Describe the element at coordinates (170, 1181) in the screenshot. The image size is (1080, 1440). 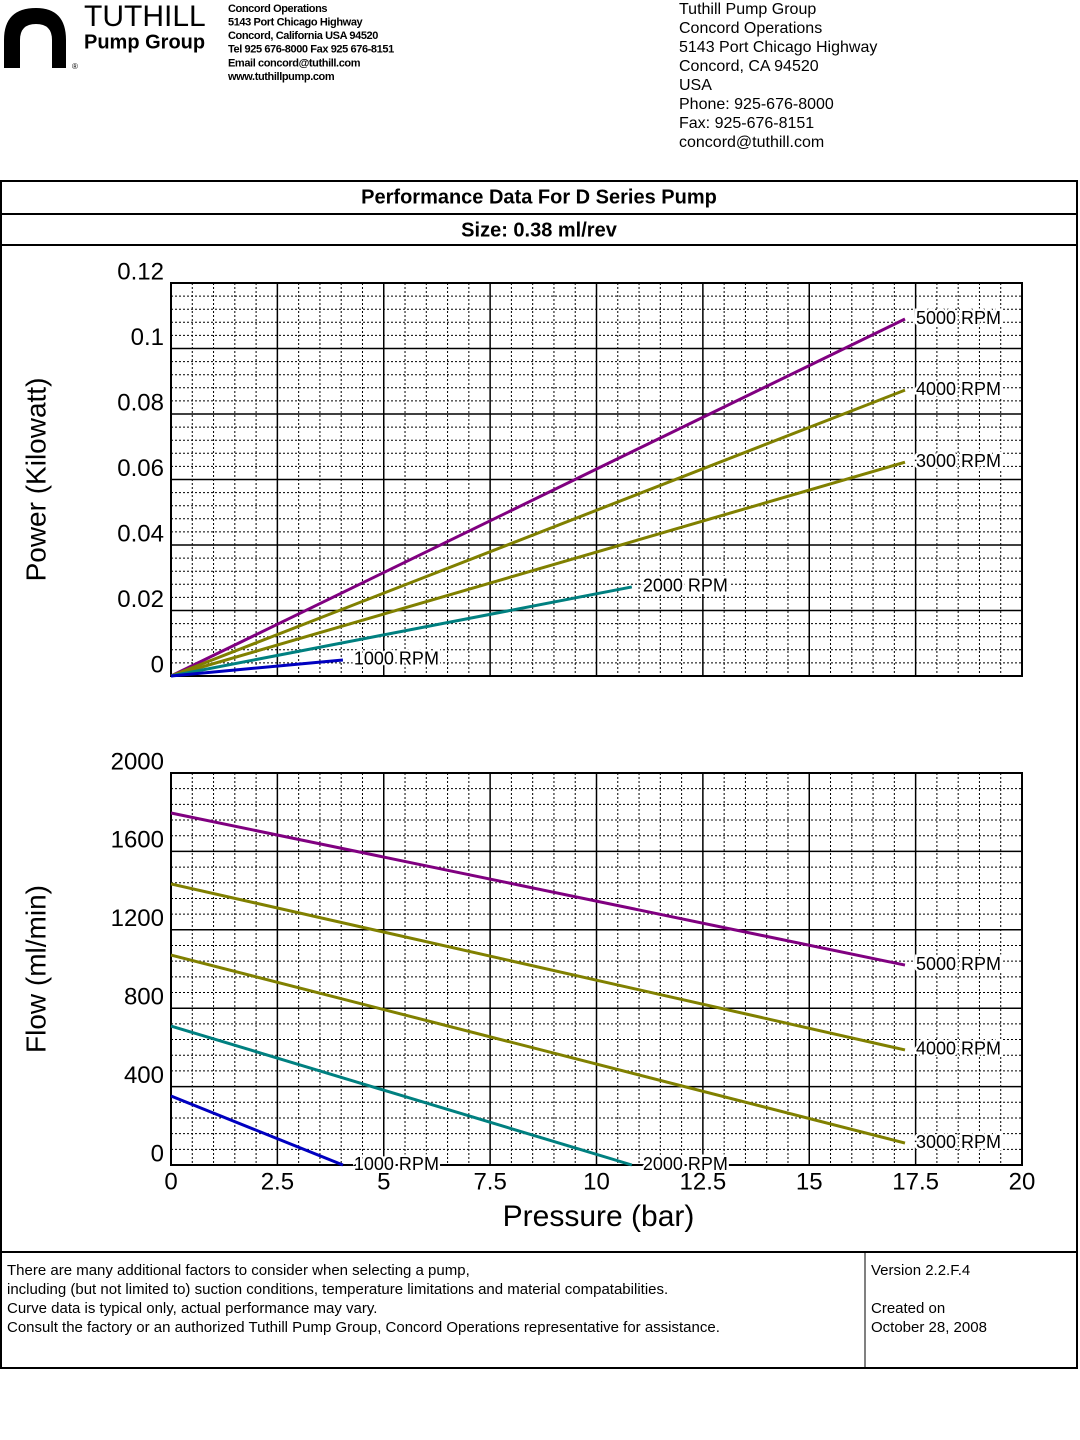
I see `x-tick-label: 0` at that location.